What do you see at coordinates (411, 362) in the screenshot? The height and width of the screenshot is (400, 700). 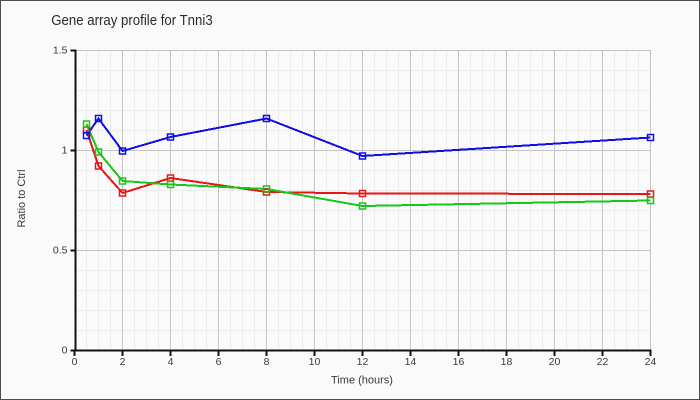 I see `svg-text: 14` at bounding box center [411, 362].